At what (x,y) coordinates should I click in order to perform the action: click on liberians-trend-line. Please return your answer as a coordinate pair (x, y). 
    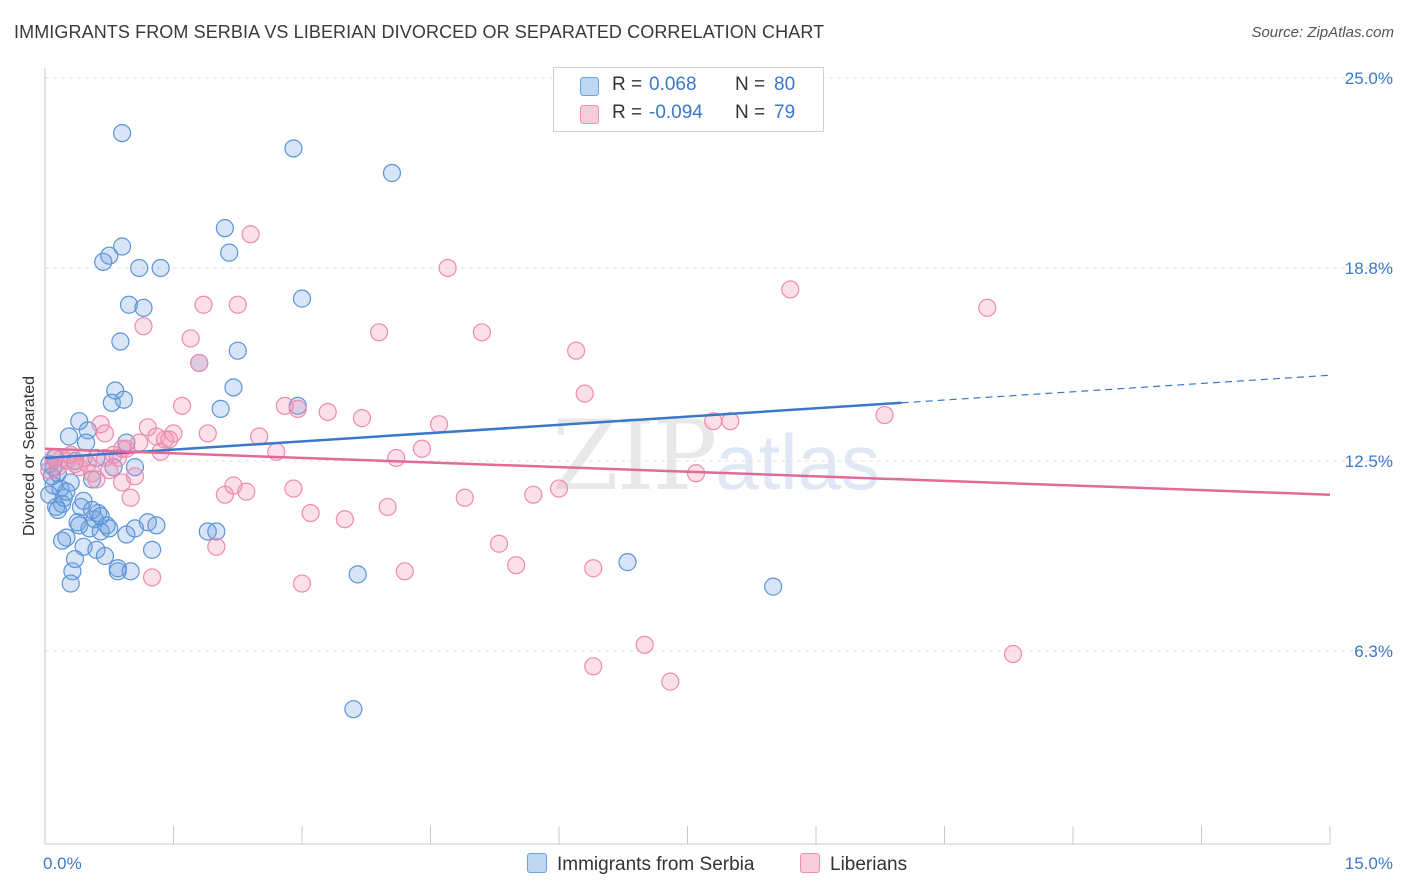
    Looking at the image, I should click on (687, 471).